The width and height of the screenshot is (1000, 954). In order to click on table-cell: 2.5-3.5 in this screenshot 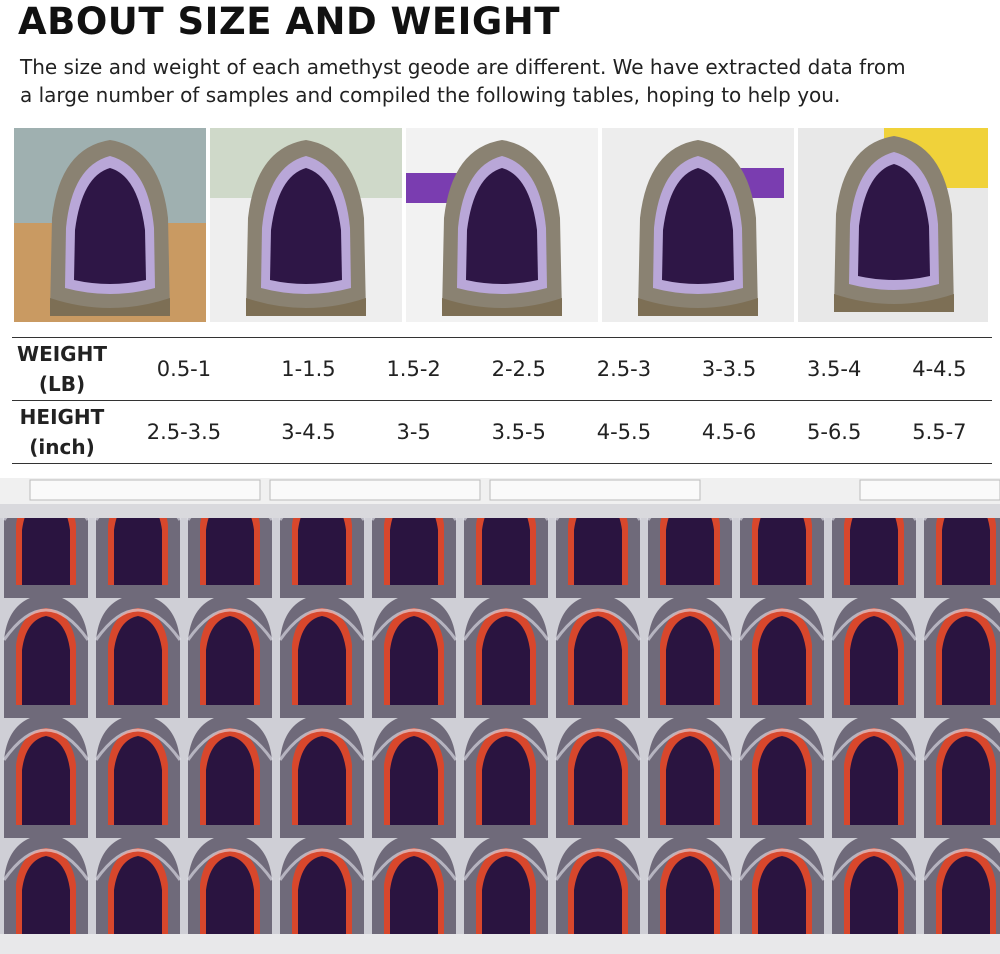, I will do `click(184, 432)`.